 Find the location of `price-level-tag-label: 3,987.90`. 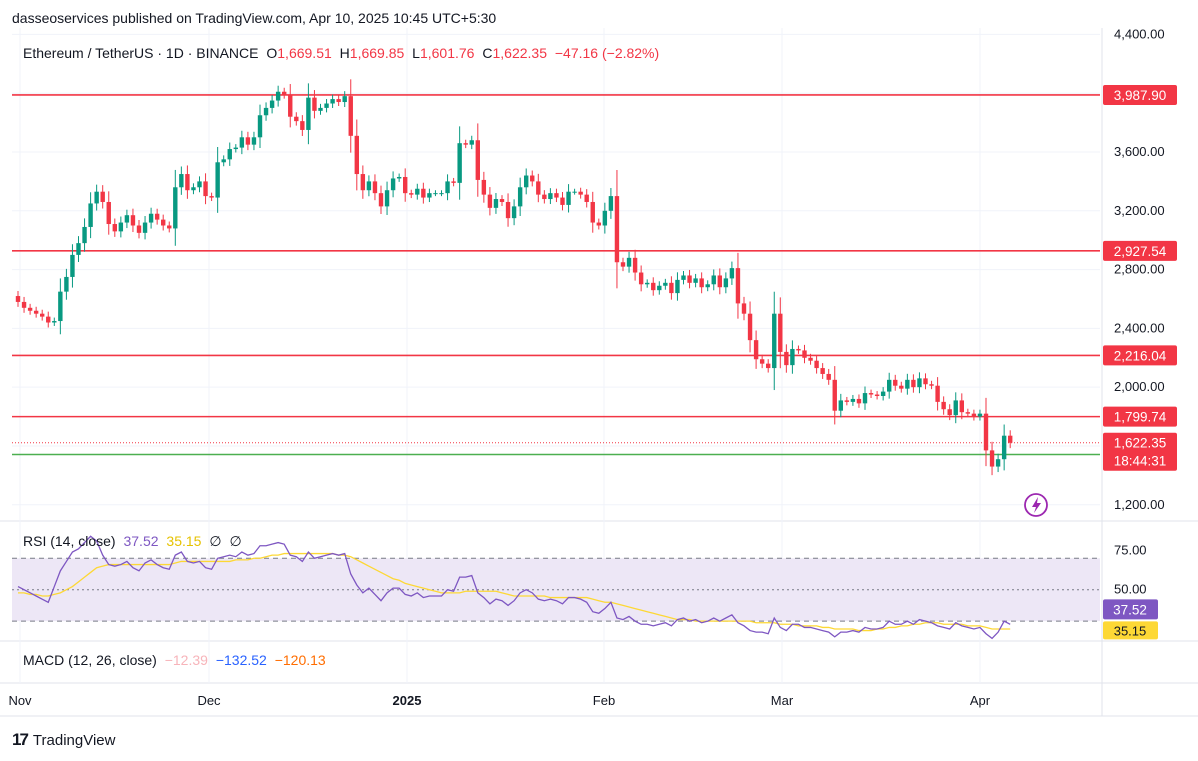

price-level-tag-label: 3,987.90 is located at coordinates (1140, 95).